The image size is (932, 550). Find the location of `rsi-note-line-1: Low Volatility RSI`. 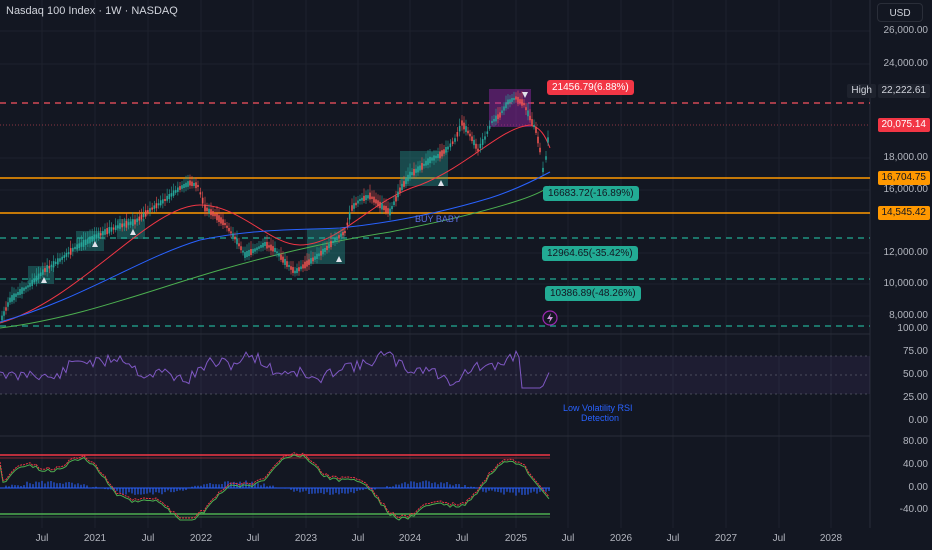

rsi-note-line-1: Low Volatility RSI is located at coordinates (598, 408).